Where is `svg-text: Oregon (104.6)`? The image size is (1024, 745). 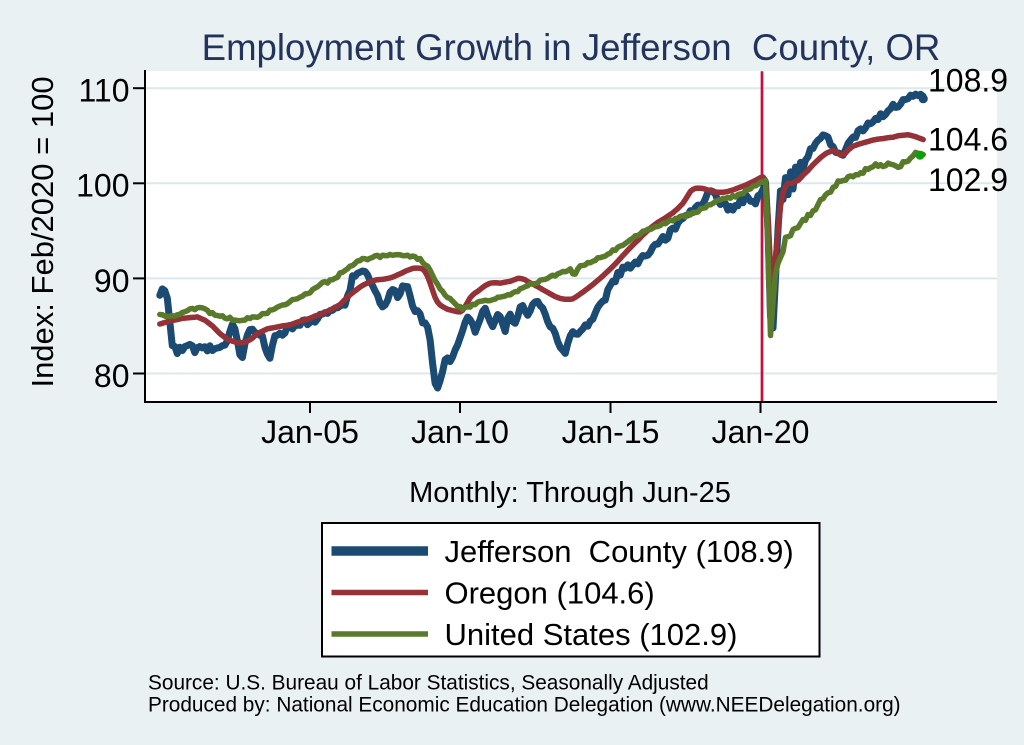 svg-text: Oregon (104.6) is located at coordinates (550, 593).